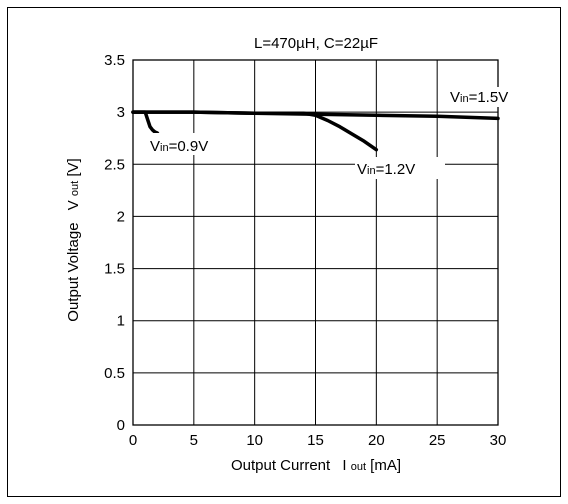  What do you see at coordinates (358, 467) in the screenshot?
I see `x-axis-label-sub: out` at bounding box center [358, 467].